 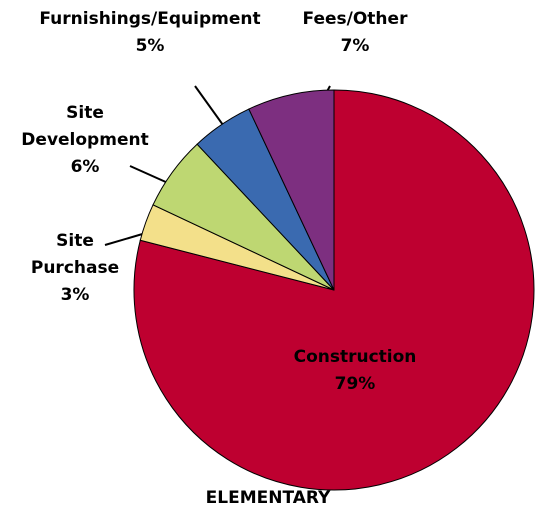 What do you see at coordinates (75, 295) in the screenshot?
I see `value-label: 3%` at bounding box center [75, 295].